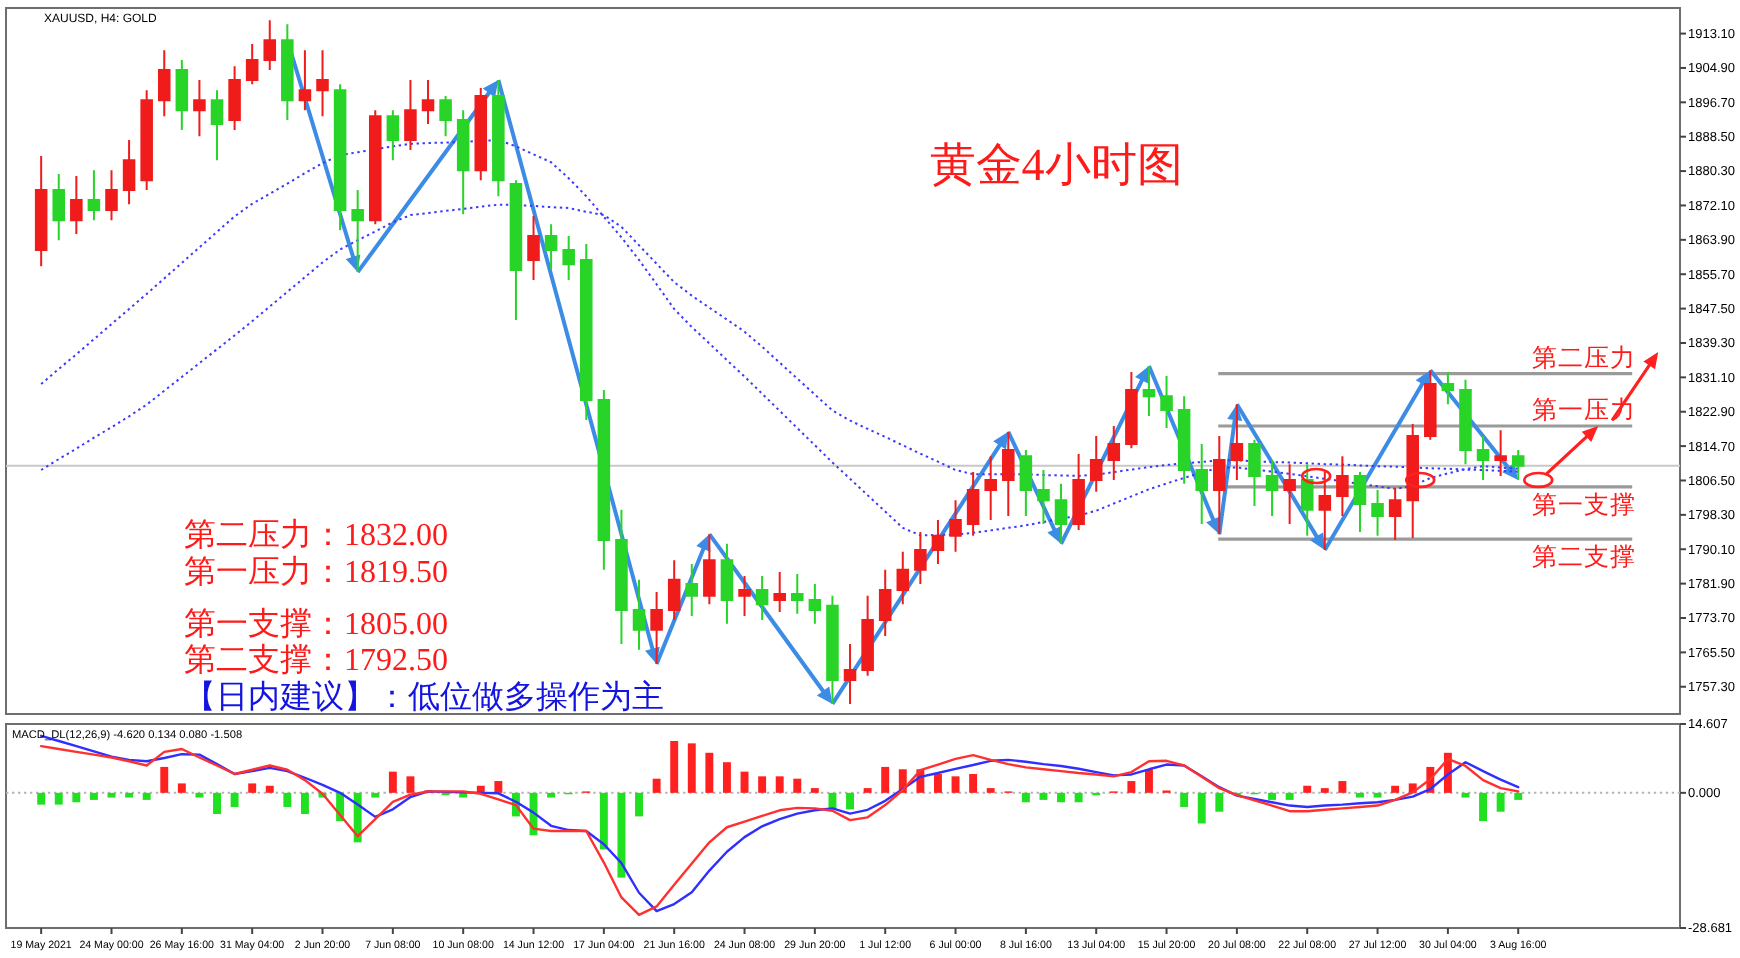 The height and width of the screenshot is (958, 1740). What do you see at coordinates (1056, 165) in the screenshot?
I see `text: 黄金4小时图` at bounding box center [1056, 165].